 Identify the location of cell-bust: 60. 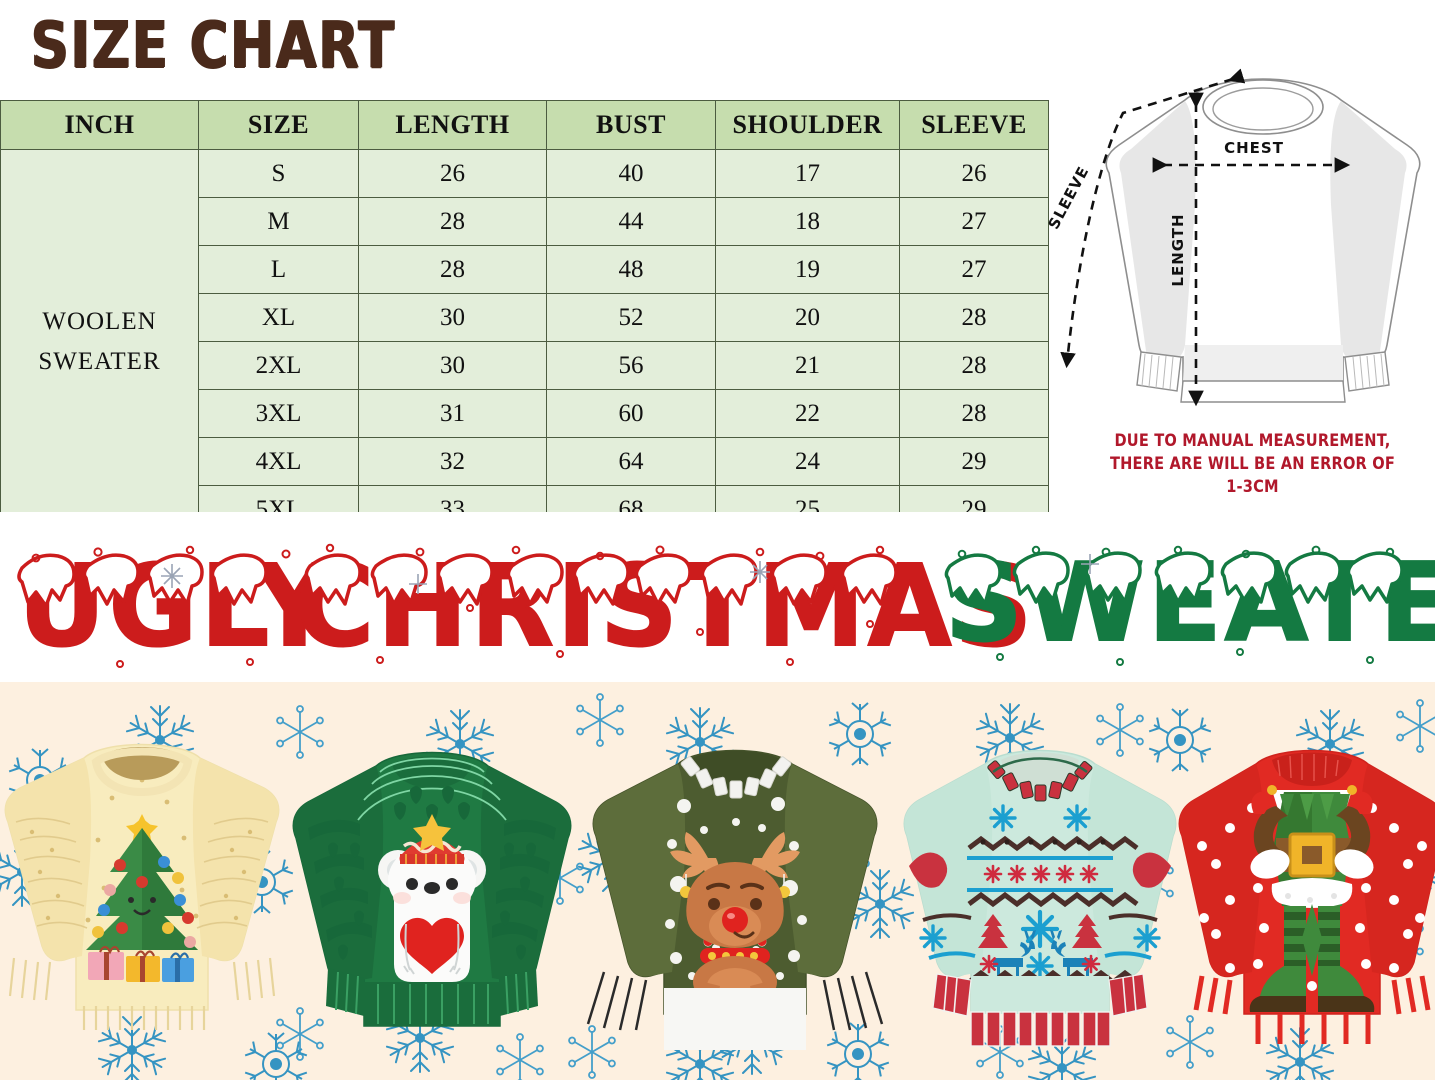
(631, 413).